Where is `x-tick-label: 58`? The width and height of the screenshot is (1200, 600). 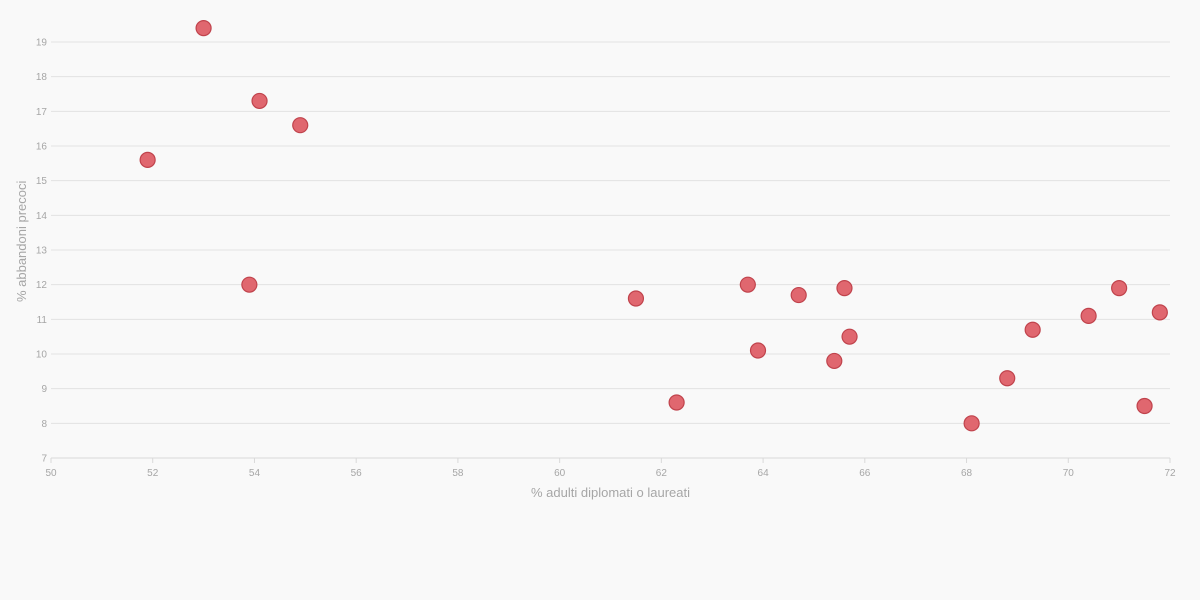
x-tick-label: 58 is located at coordinates (458, 473).